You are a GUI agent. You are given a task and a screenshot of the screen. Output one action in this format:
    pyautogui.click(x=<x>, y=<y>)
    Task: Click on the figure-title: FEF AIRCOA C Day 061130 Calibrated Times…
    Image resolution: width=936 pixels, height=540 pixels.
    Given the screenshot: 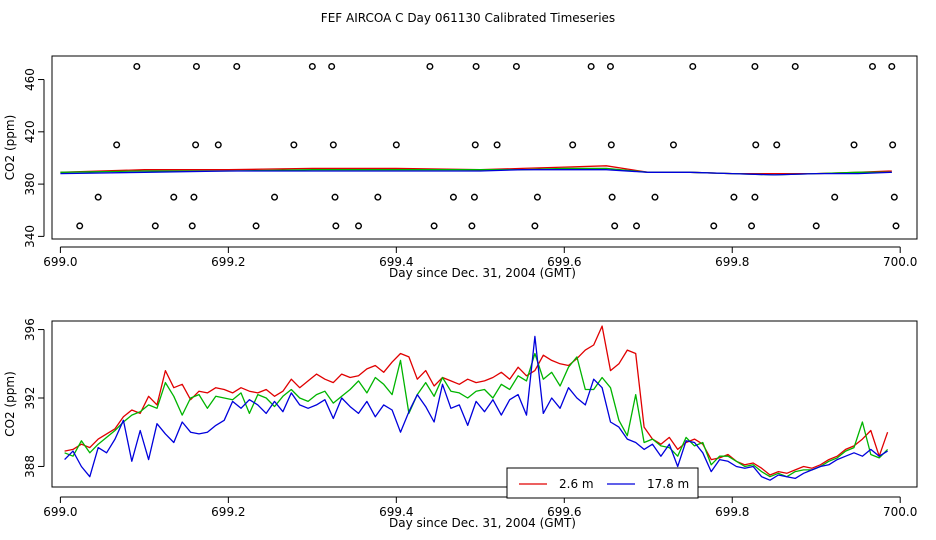 What is the action you would take?
    pyautogui.click(x=468, y=18)
    